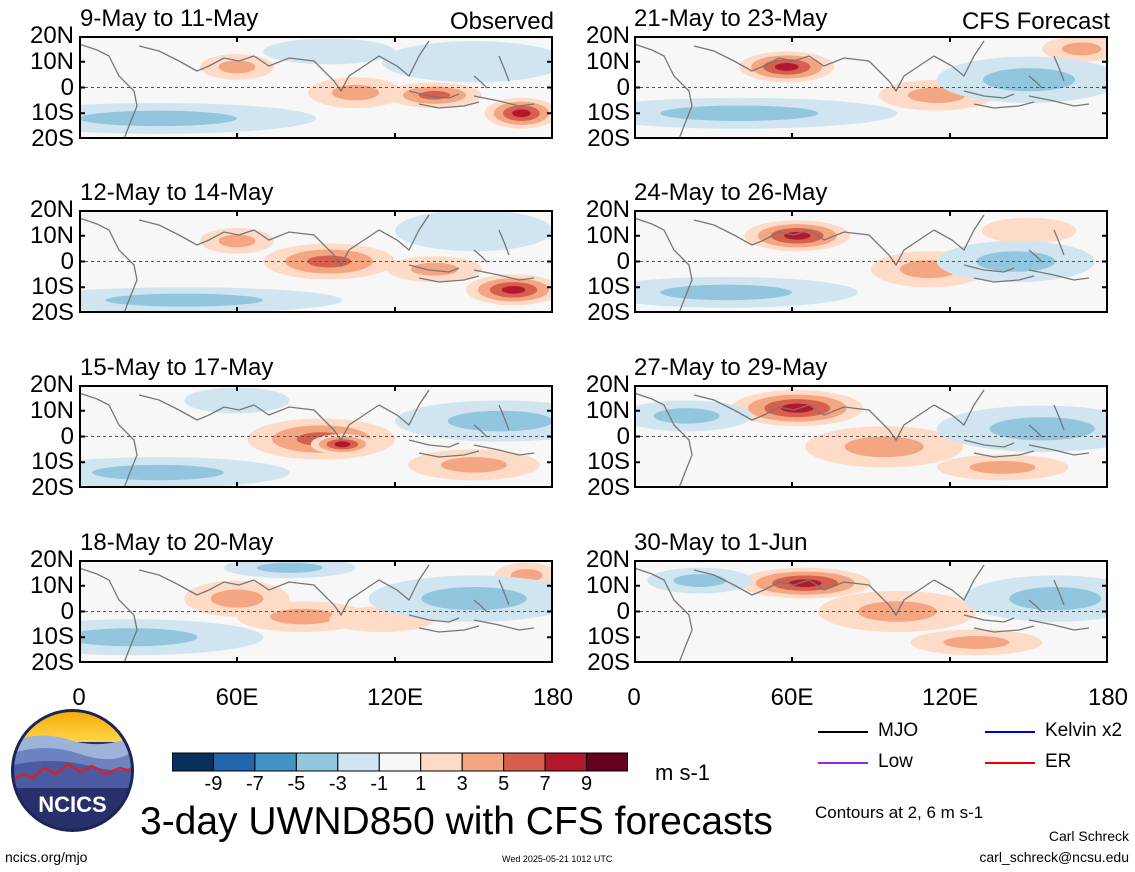 The width and height of the screenshot is (1135, 872). What do you see at coordinates (623, 436) in the screenshot?
I see `y-tick-label-right-2-2: 0` at bounding box center [623, 436].